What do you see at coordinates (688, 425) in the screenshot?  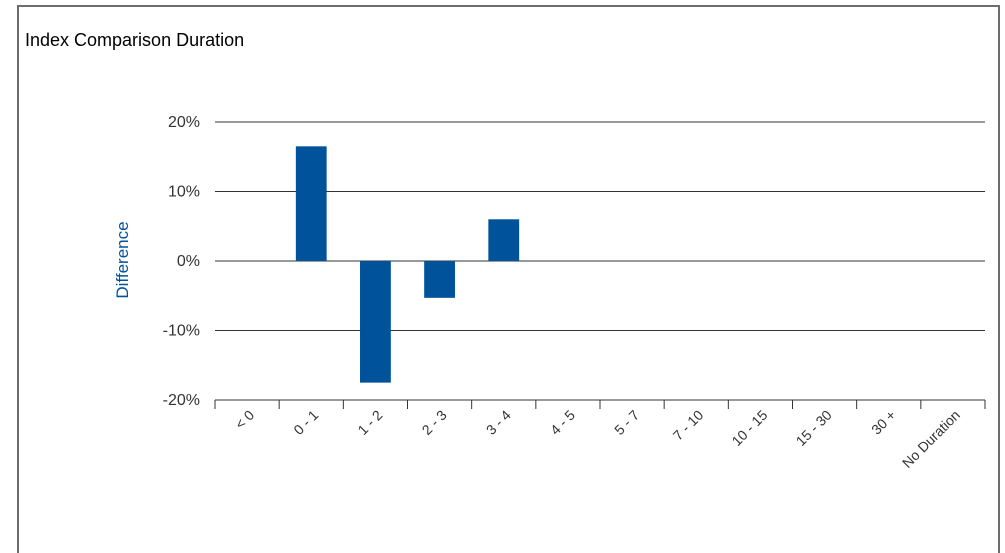 I see `x-tick-label: 7 - 10` at bounding box center [688, 425].